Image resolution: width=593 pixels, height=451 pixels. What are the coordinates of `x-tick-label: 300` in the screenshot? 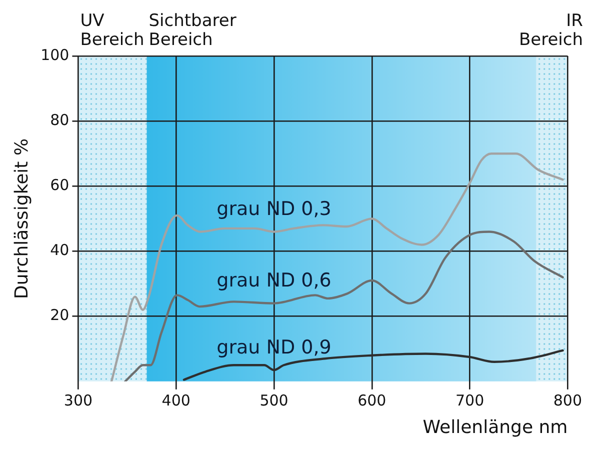 It's located at (78, 400).